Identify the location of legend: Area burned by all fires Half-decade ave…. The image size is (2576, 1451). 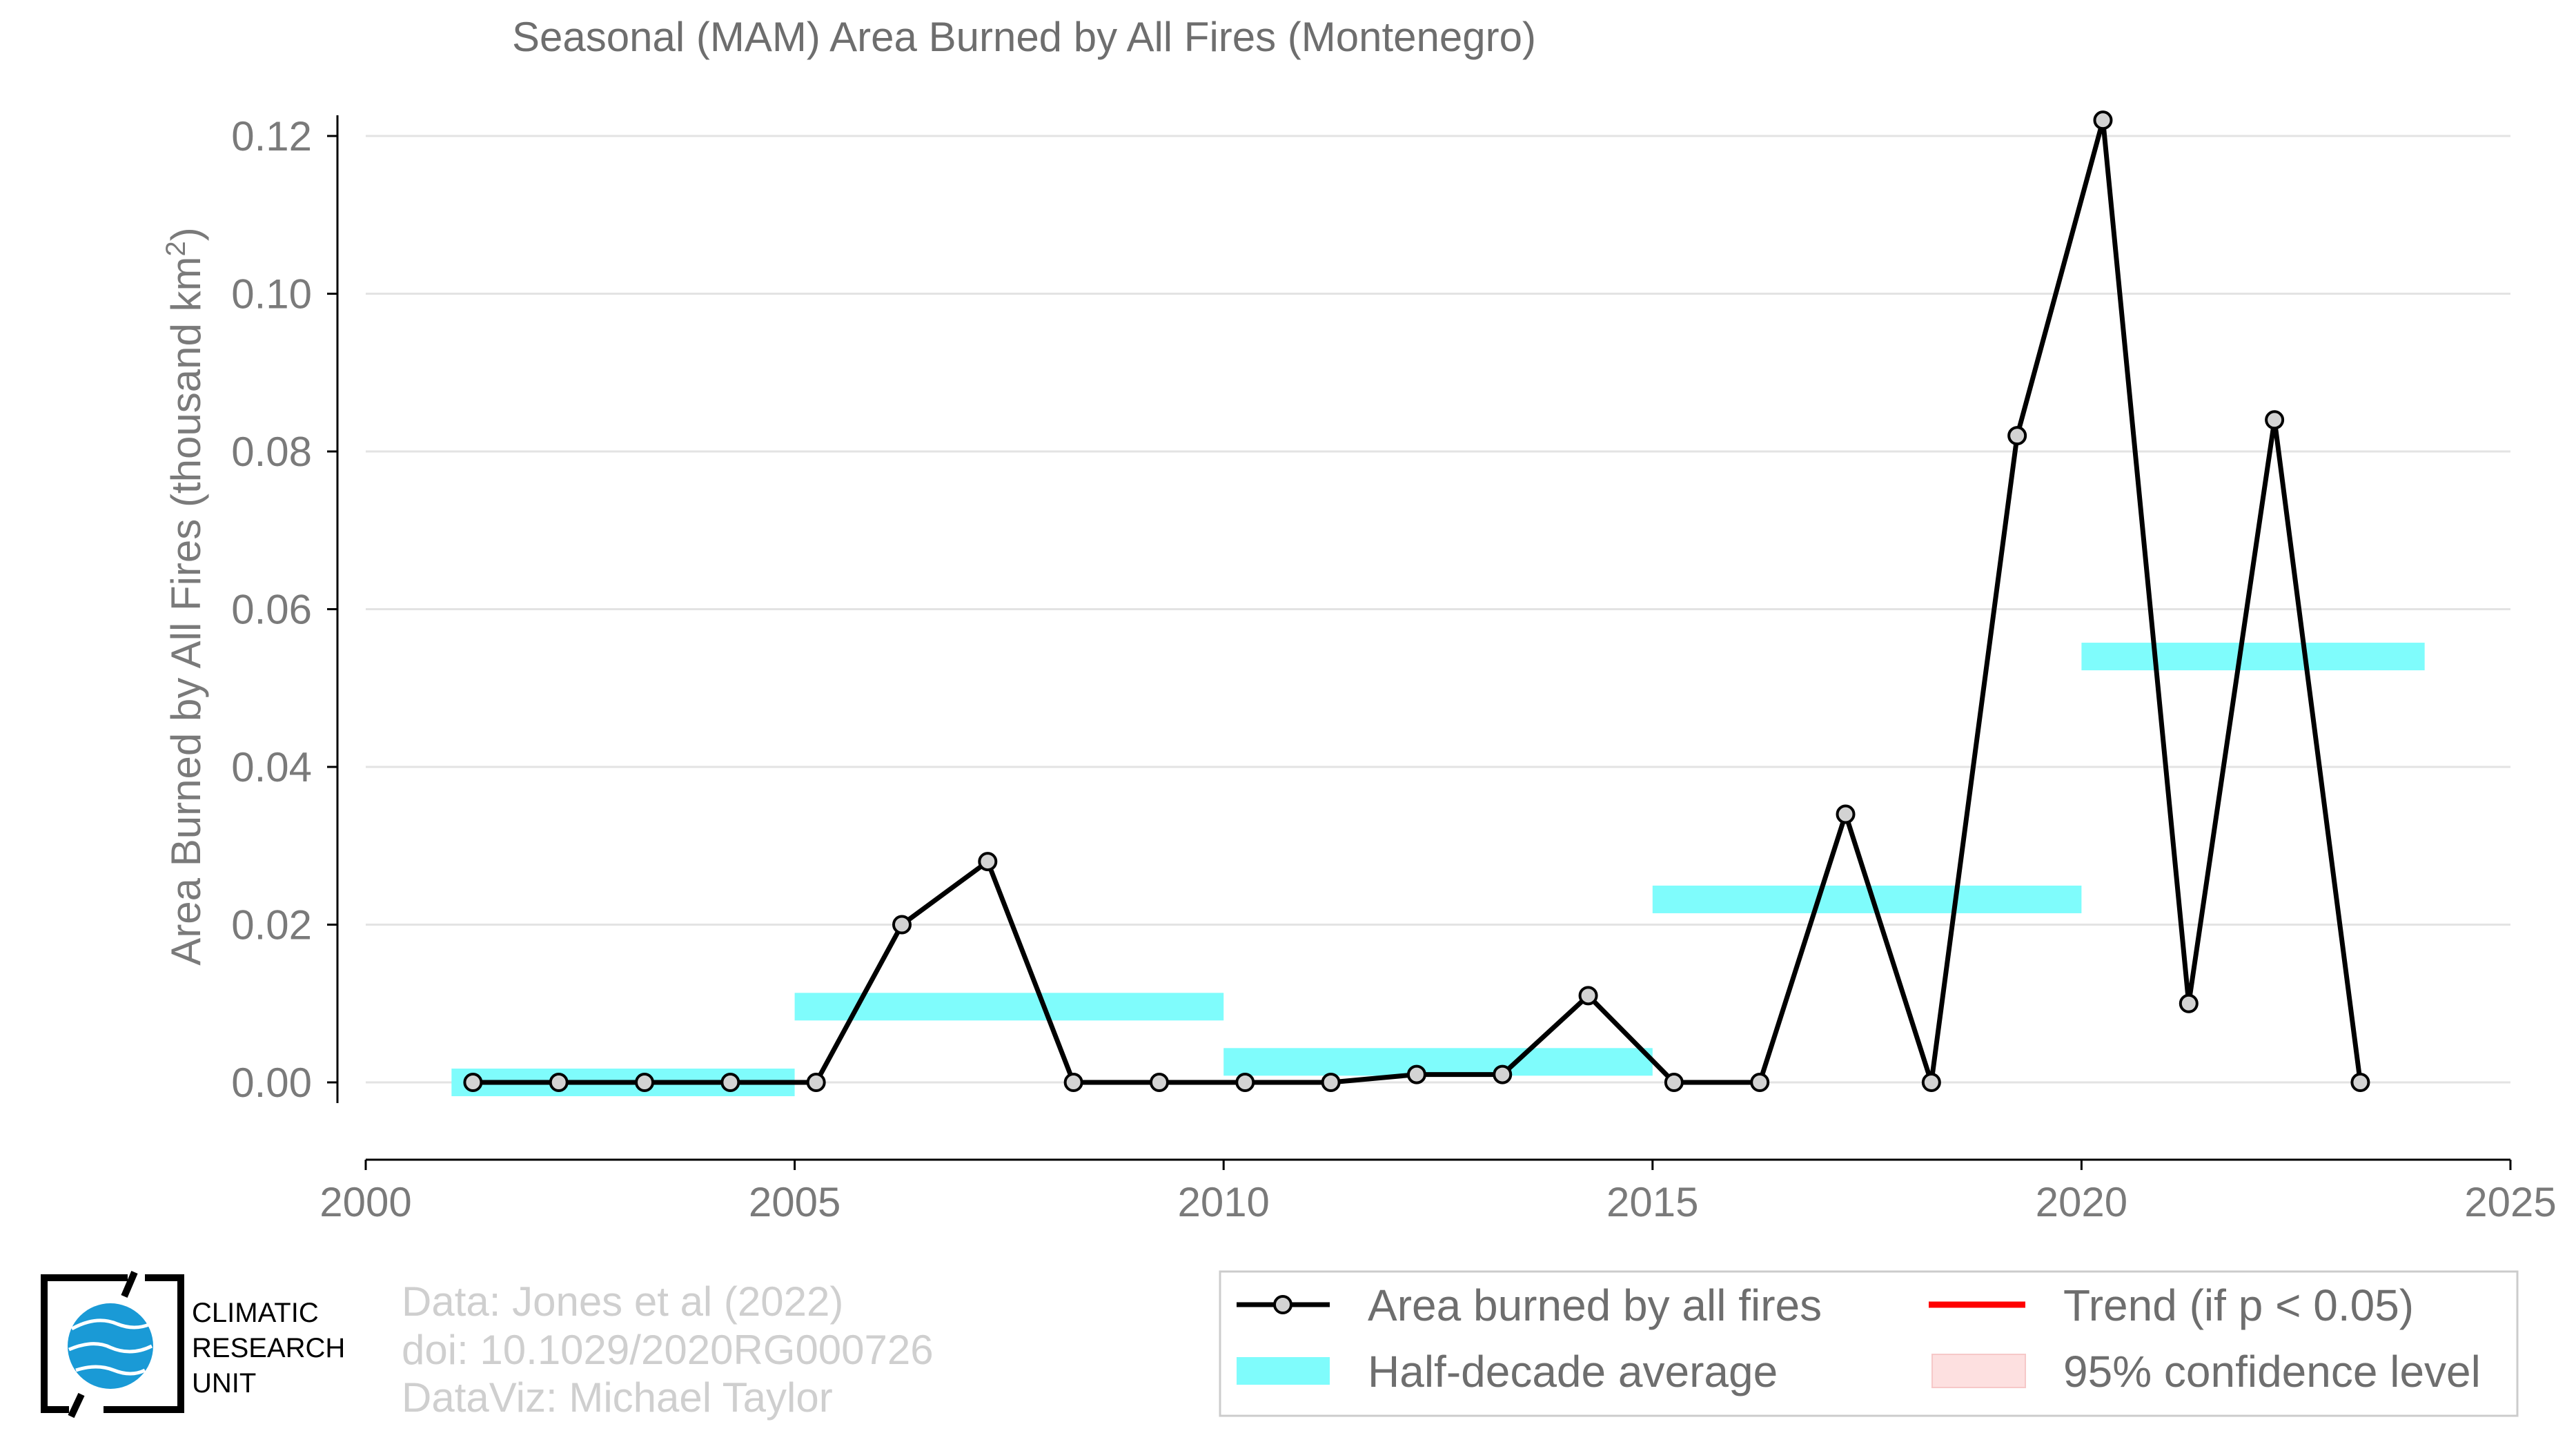
(1869, 1344).